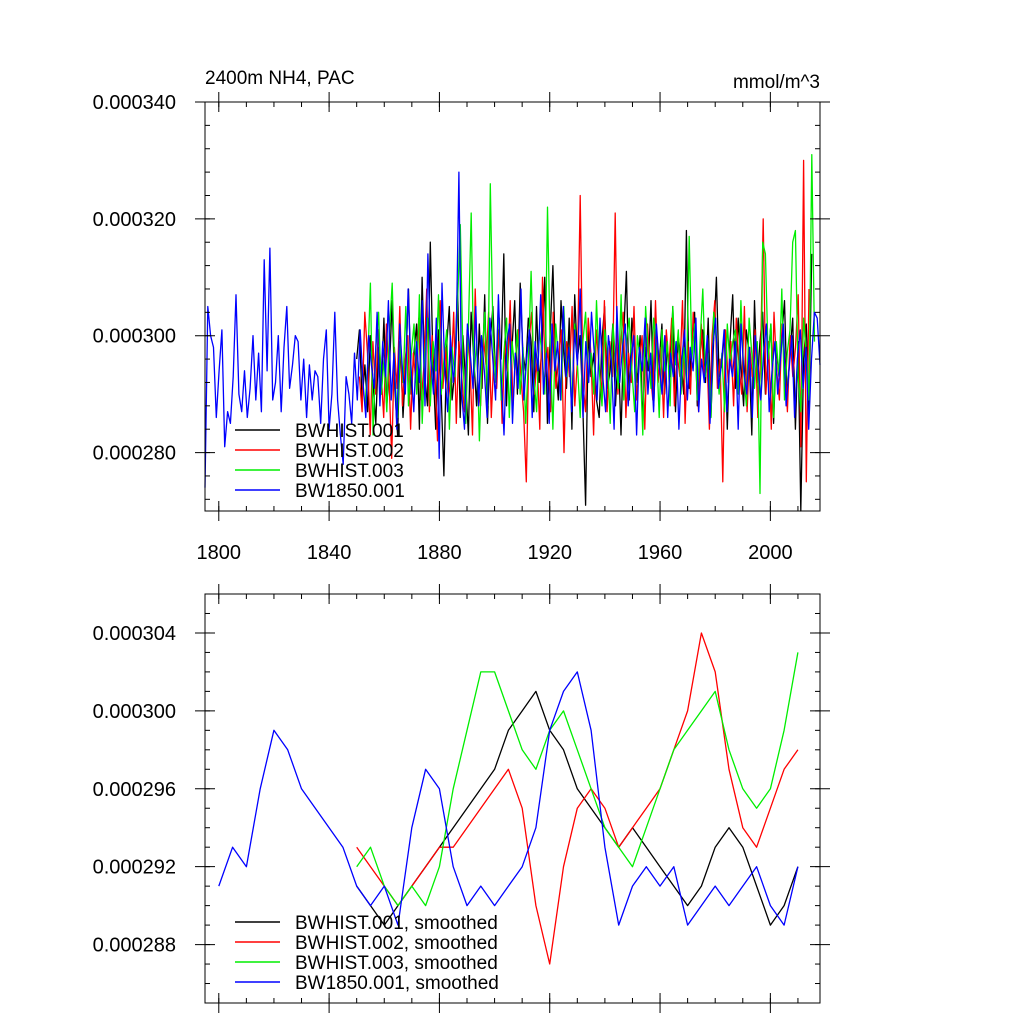 The image size is (1024, 1024). What do you see at coordinates (134, 634) in the screenshot?
I see `y-tick-label: 0.000304` at bounding box center [134, 634].